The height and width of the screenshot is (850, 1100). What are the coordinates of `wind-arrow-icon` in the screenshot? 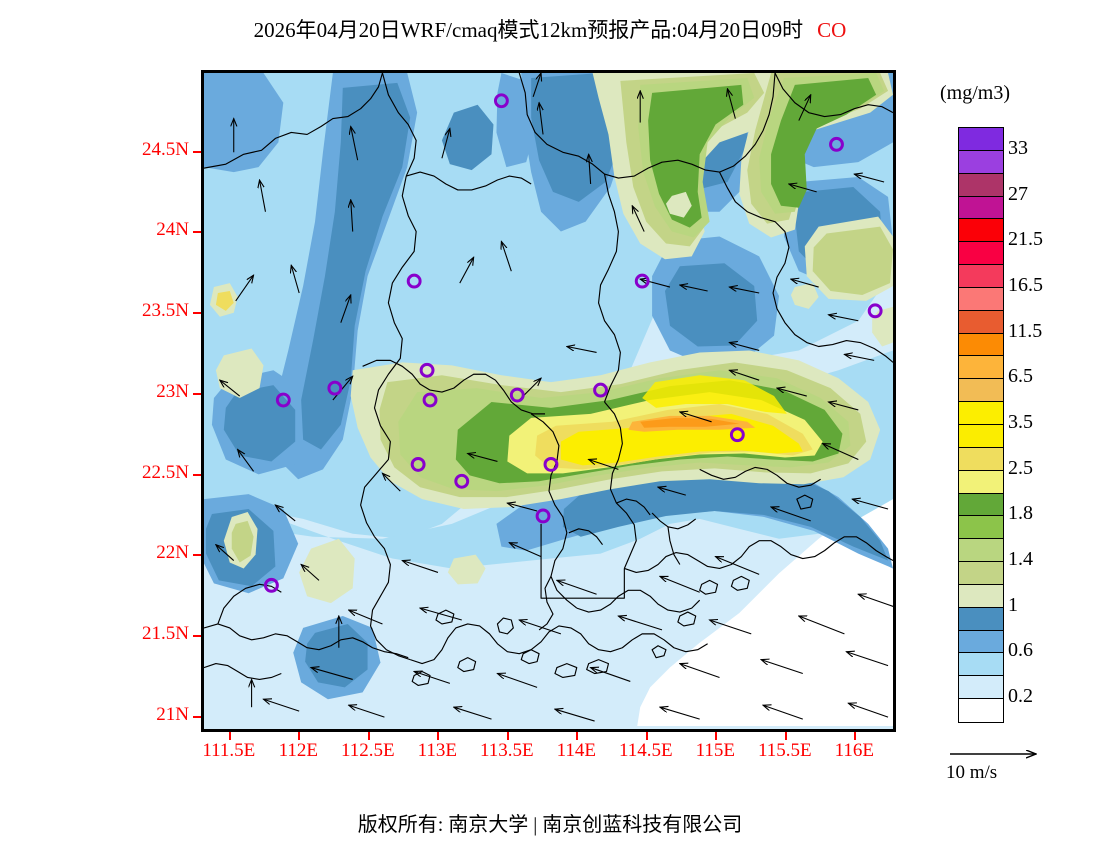 It's located at (1015, 754).